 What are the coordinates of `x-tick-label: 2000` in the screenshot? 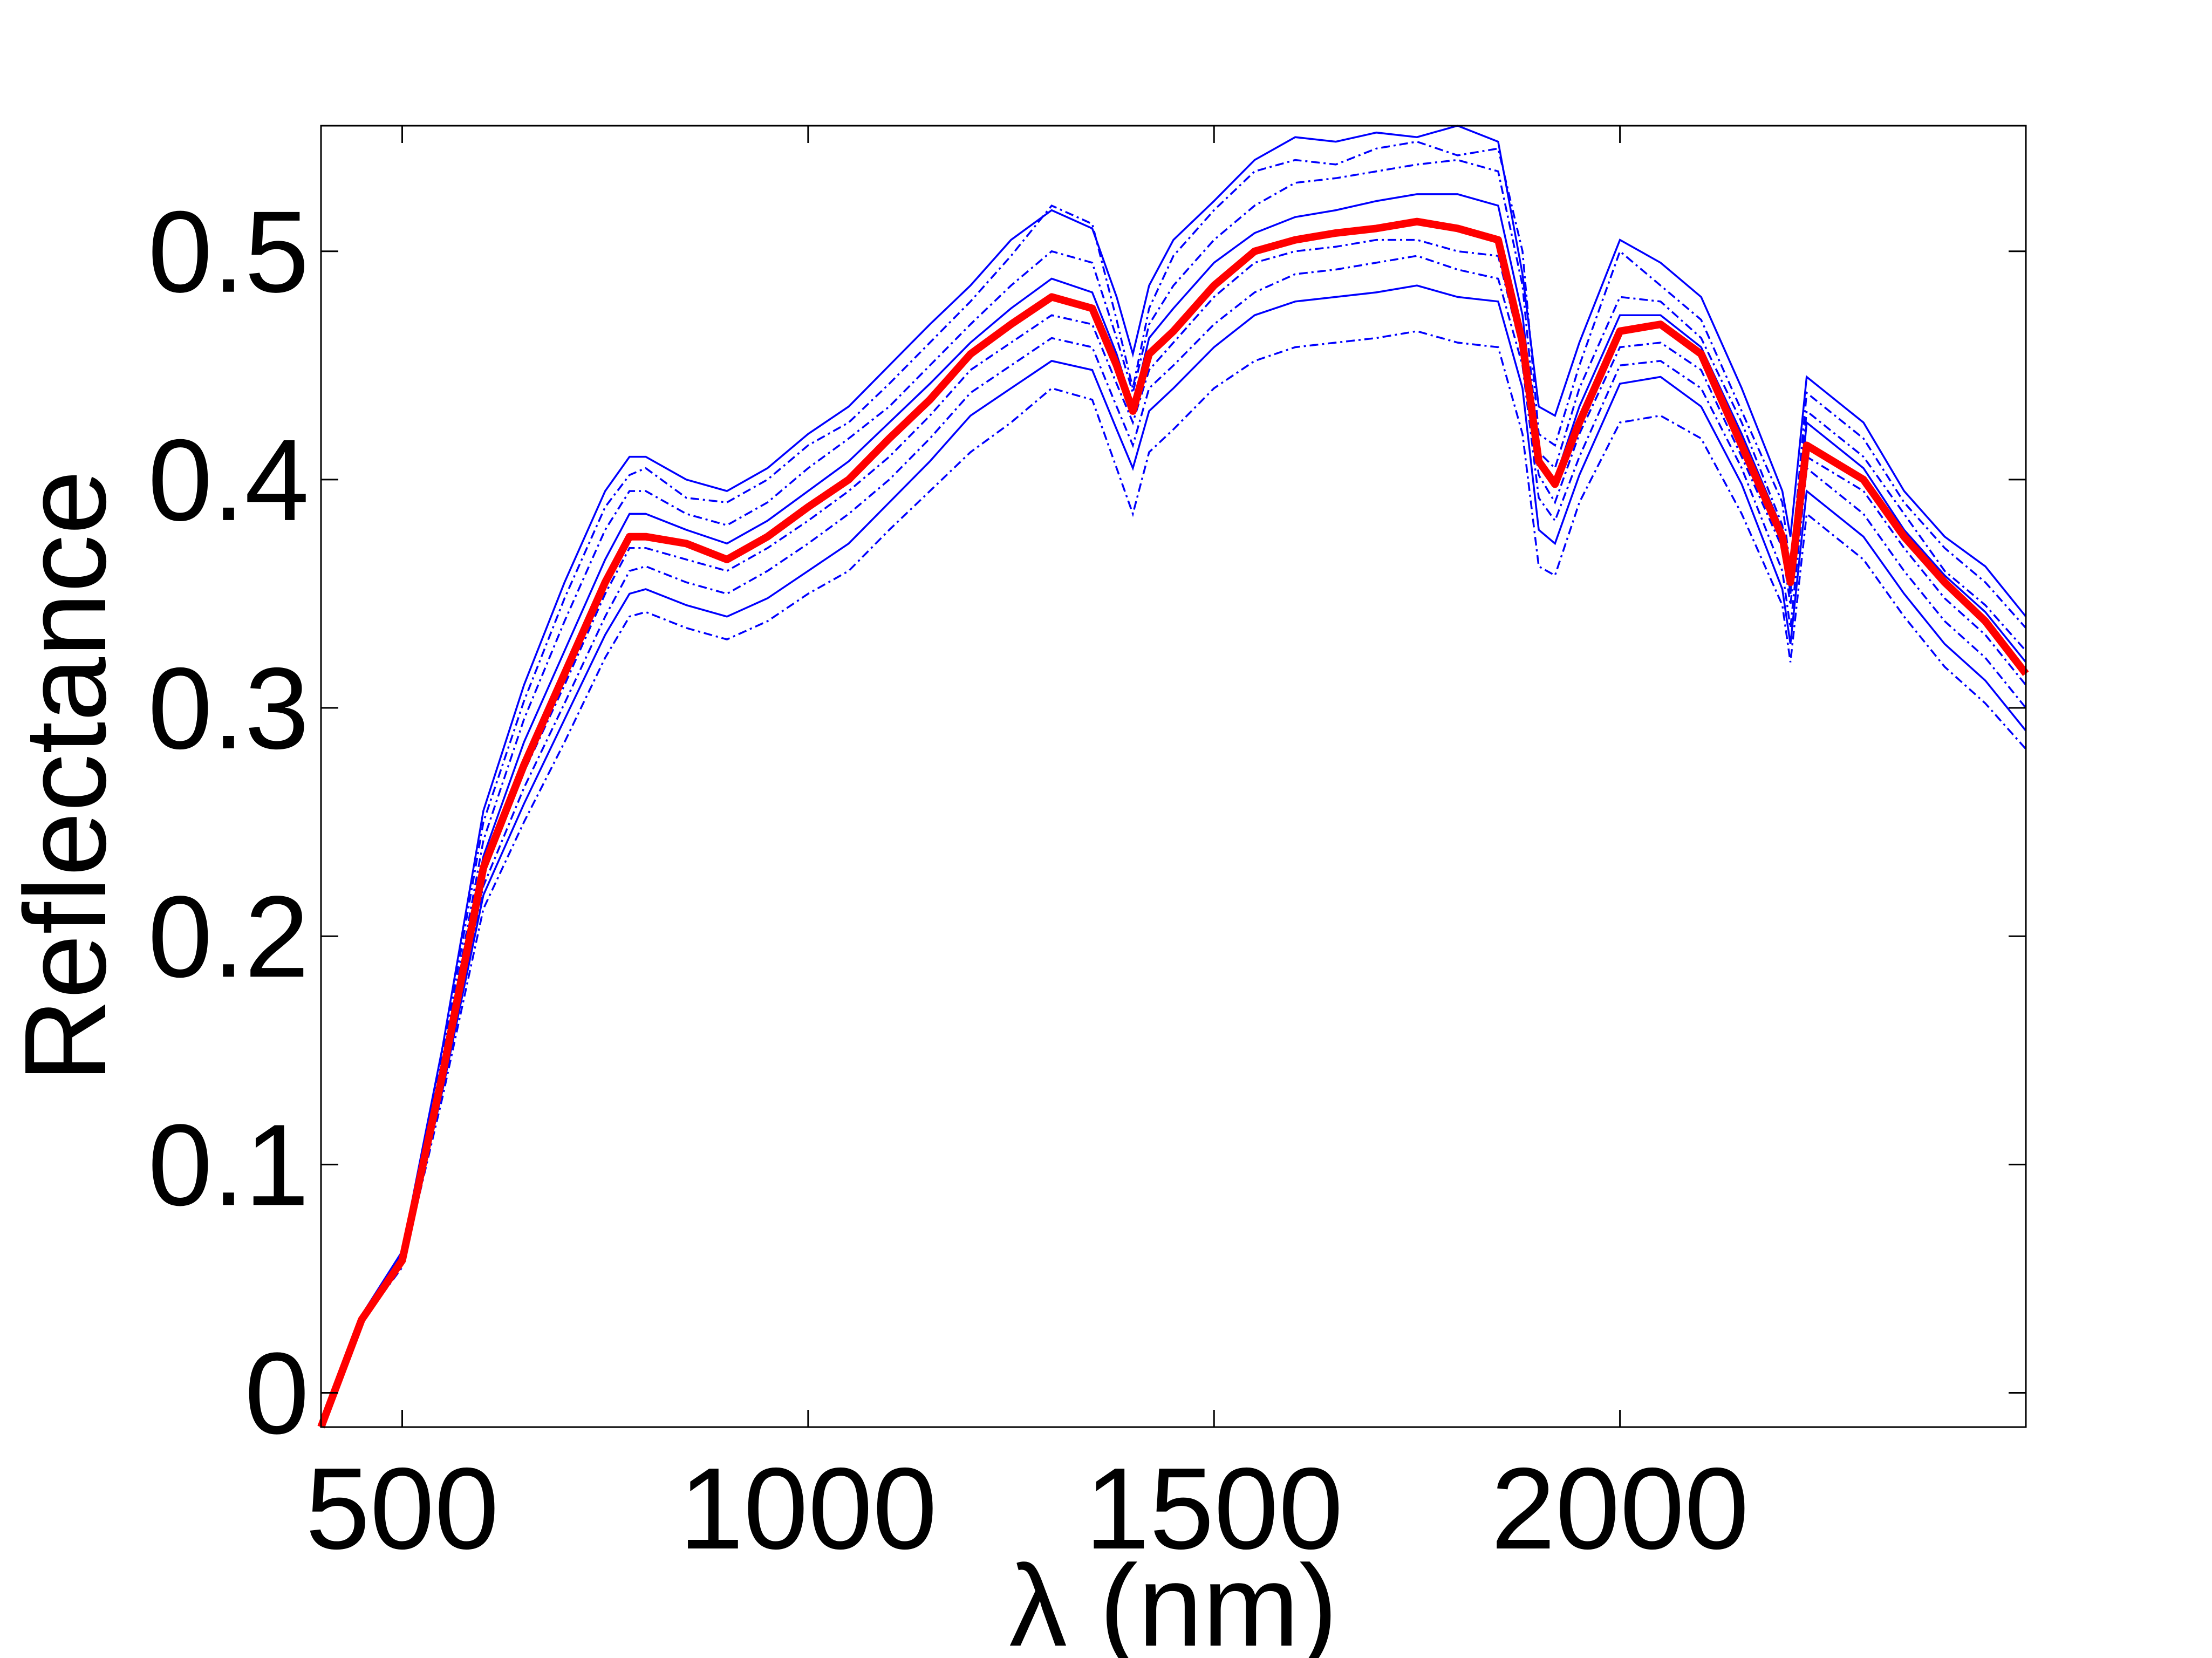 It's located at (1620, 1508).